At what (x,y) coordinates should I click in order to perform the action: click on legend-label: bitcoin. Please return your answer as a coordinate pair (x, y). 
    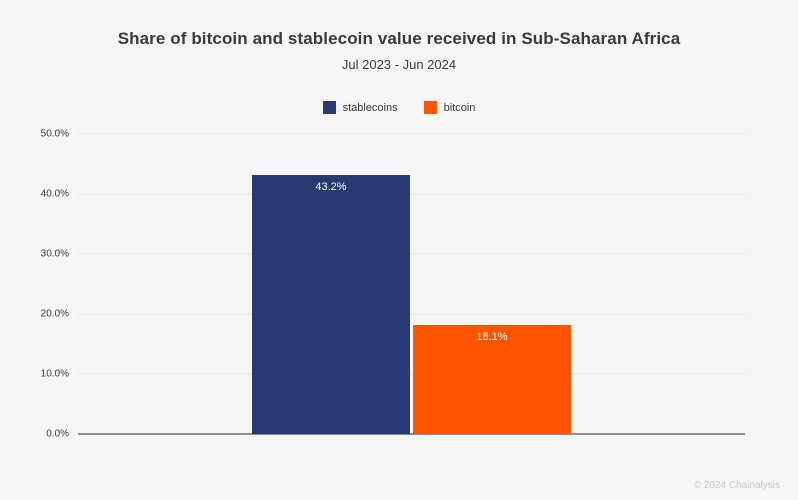
    Looking at the image, I should click on (459, 107).